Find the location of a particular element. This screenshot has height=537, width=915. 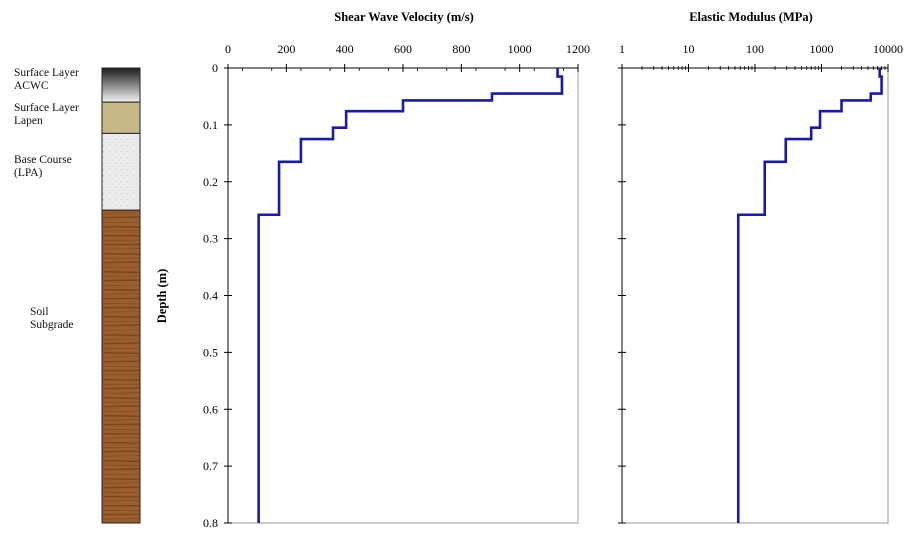

x-tick-label: 1200 is located at coordinates (578, 49).